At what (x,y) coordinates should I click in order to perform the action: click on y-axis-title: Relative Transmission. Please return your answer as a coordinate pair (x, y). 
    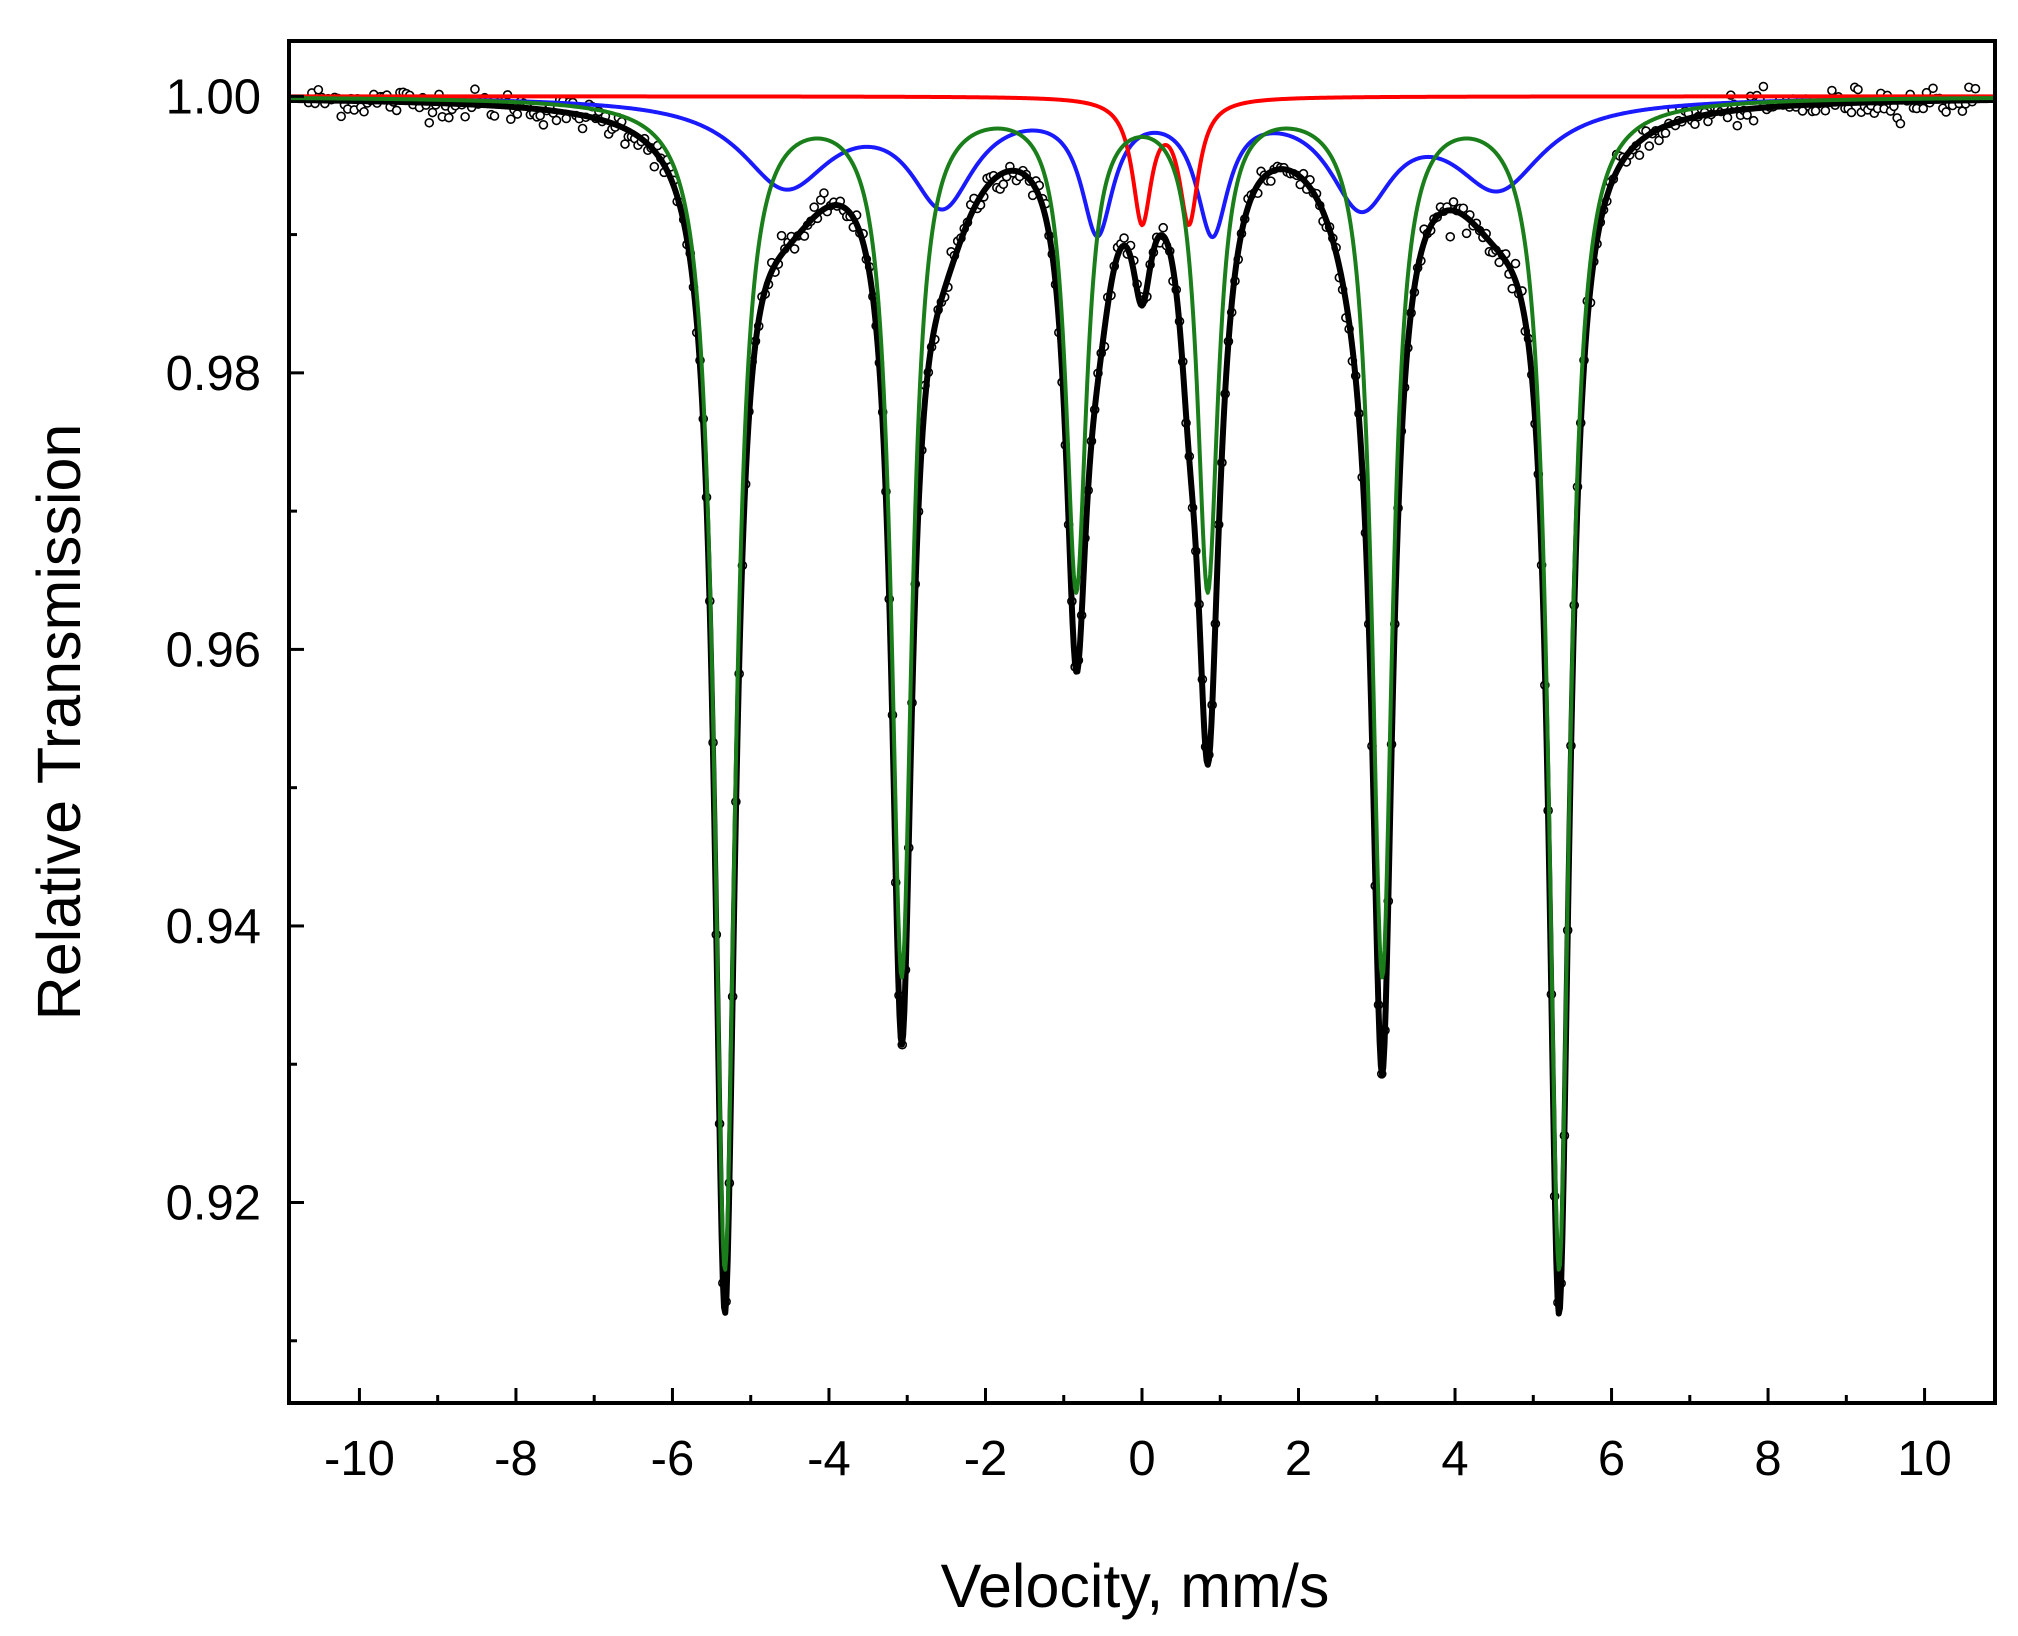
    Looking at the image, I should click on (59, 722).